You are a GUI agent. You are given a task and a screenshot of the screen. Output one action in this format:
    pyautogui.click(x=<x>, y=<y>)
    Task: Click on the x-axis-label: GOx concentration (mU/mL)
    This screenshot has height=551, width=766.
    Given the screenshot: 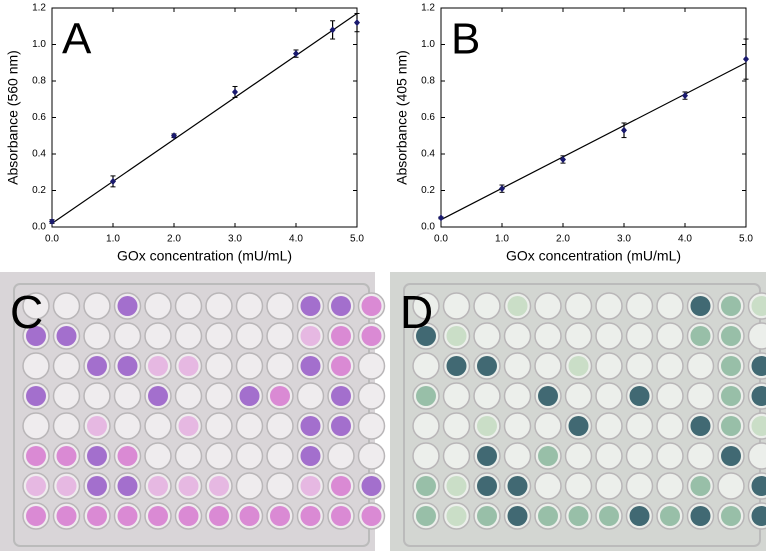 What is the action you would take?
    pyautogui.click(x=204, y=256)
    